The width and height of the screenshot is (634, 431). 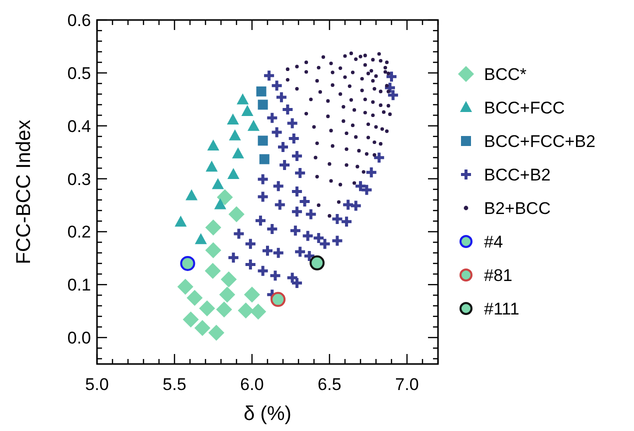 I want to click on y-axis-title: FCC-BCC Index, so click(x=24, y=192).